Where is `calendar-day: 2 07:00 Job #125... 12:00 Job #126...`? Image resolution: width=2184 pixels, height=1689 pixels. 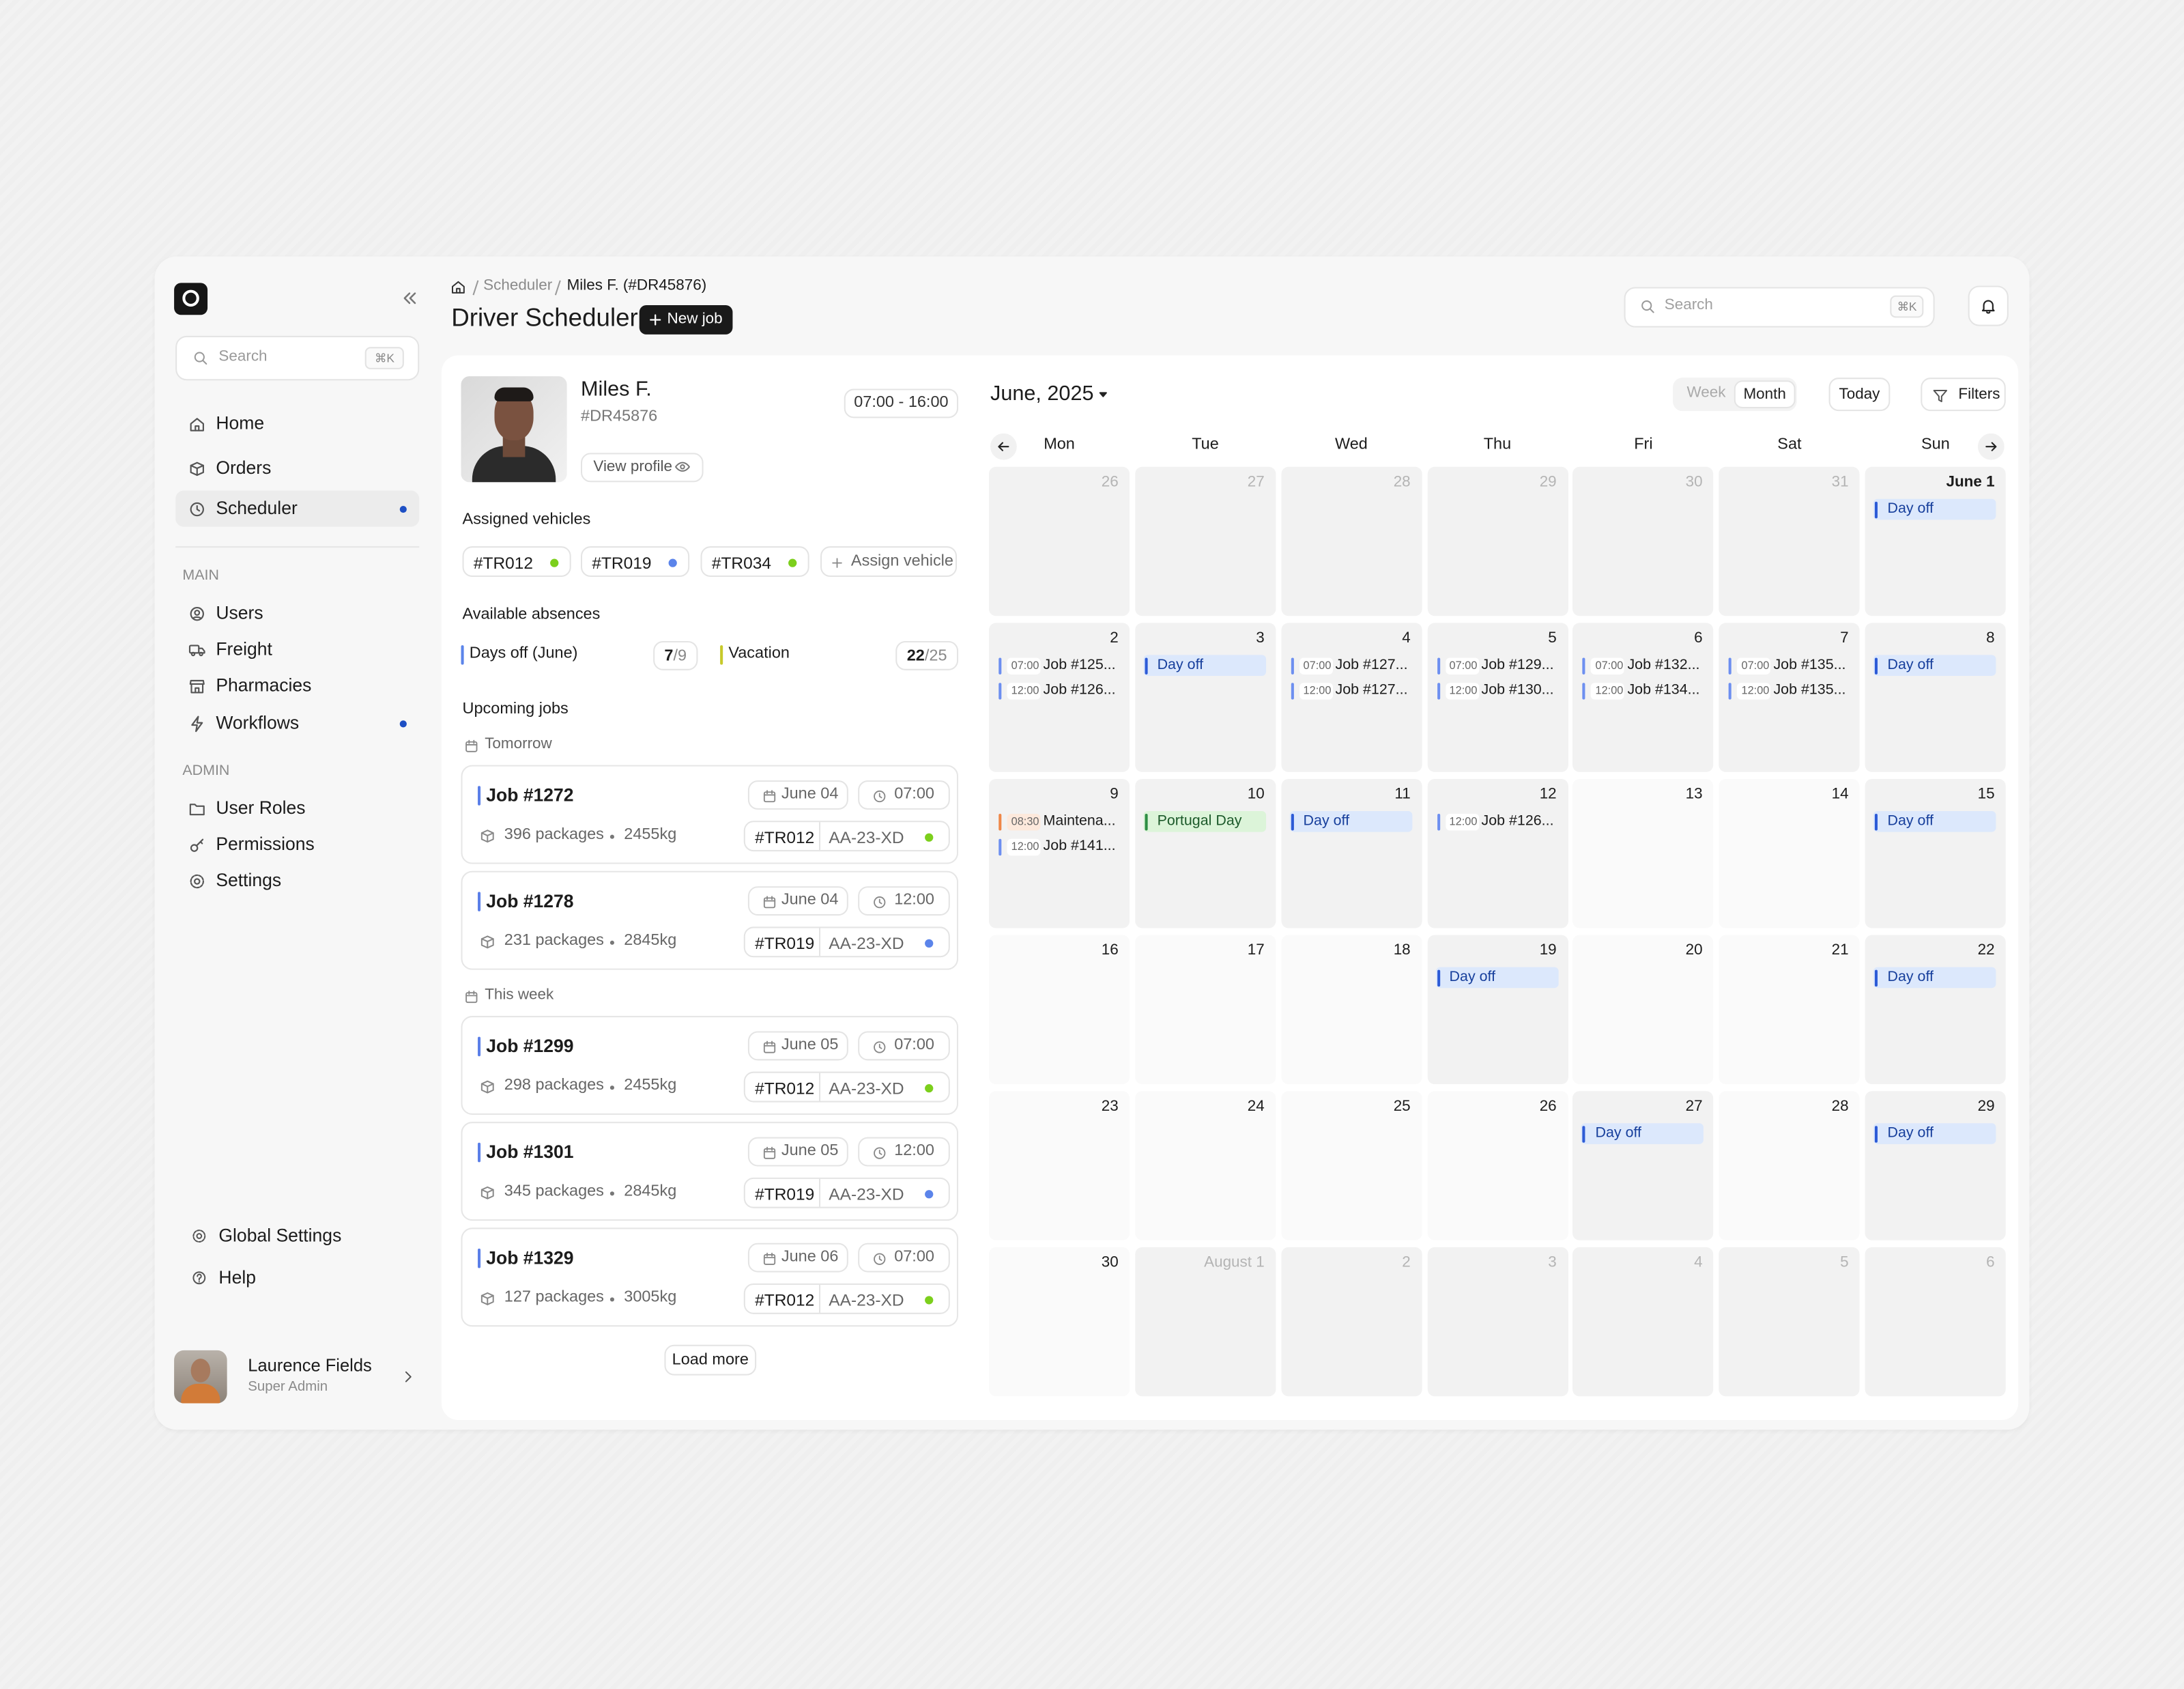 calendar-day: 2 07:00 Job #125... 12:00 Job #126... is located at coordinates (1059, 697).